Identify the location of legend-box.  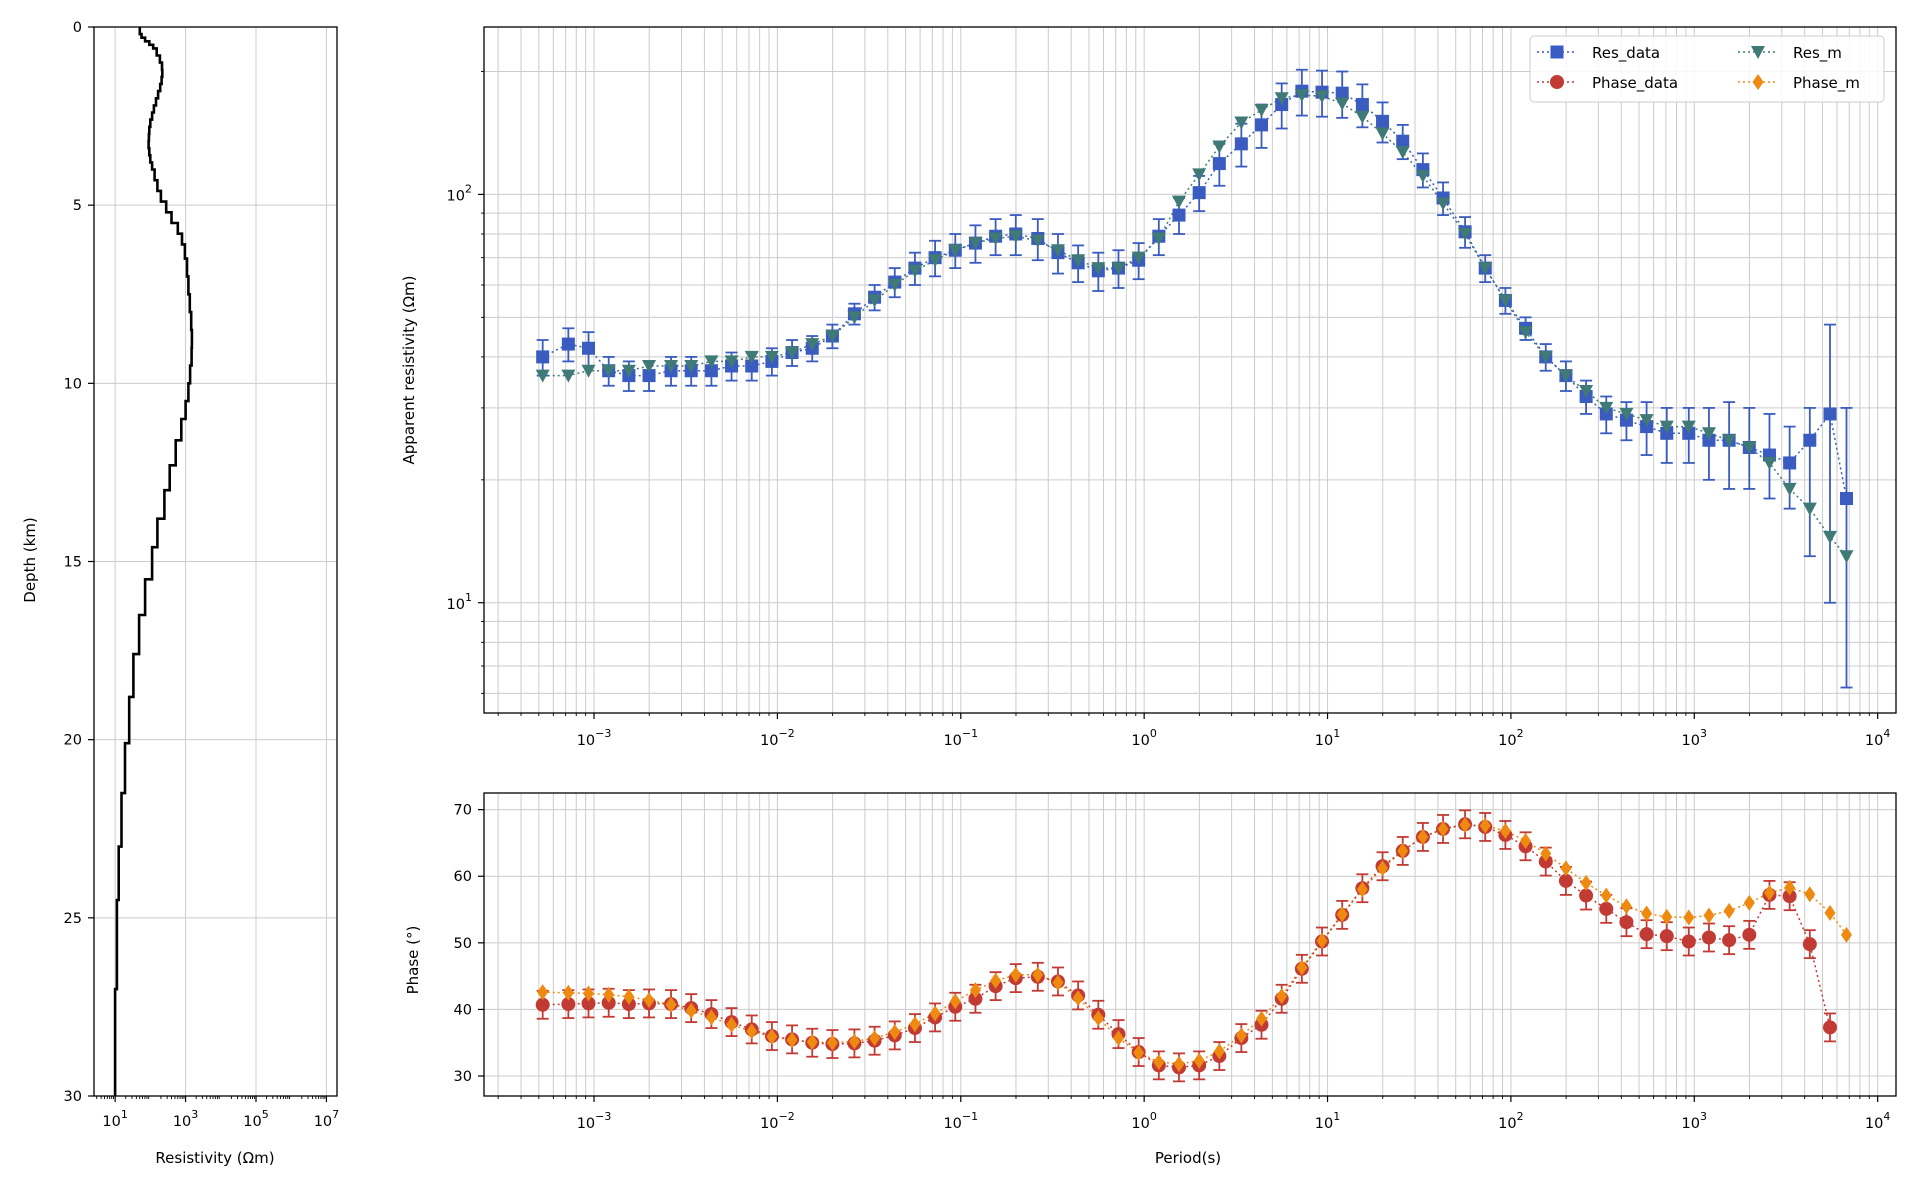
(1707, 69).